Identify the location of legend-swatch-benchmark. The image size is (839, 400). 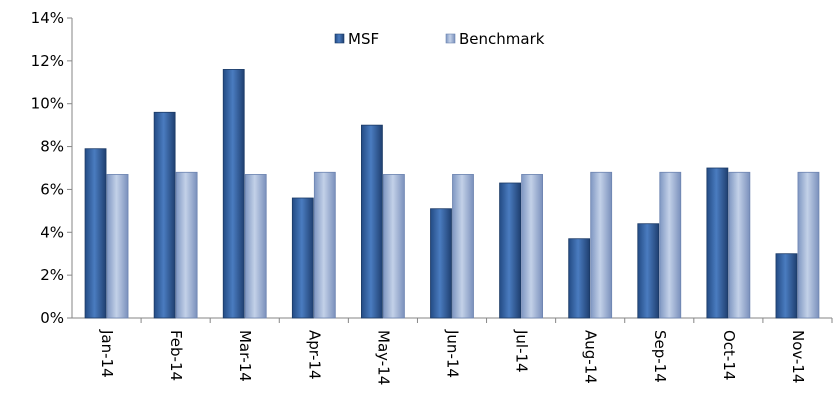
(450, 38).